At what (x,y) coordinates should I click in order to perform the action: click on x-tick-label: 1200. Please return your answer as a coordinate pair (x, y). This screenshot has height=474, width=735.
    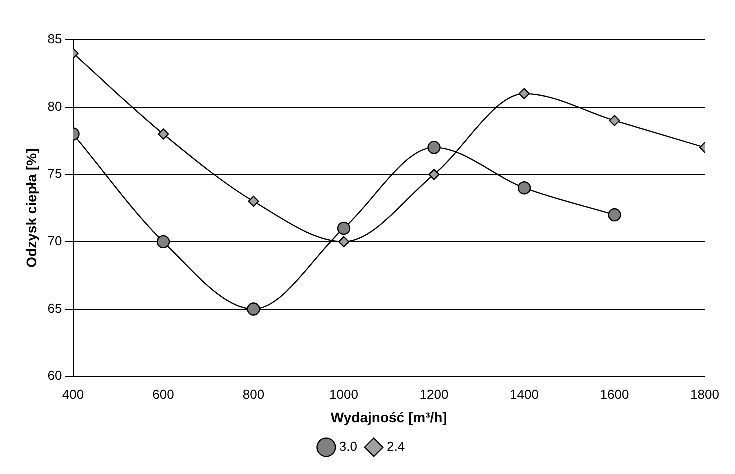
    Looking at the image, I should click on (434, 394).